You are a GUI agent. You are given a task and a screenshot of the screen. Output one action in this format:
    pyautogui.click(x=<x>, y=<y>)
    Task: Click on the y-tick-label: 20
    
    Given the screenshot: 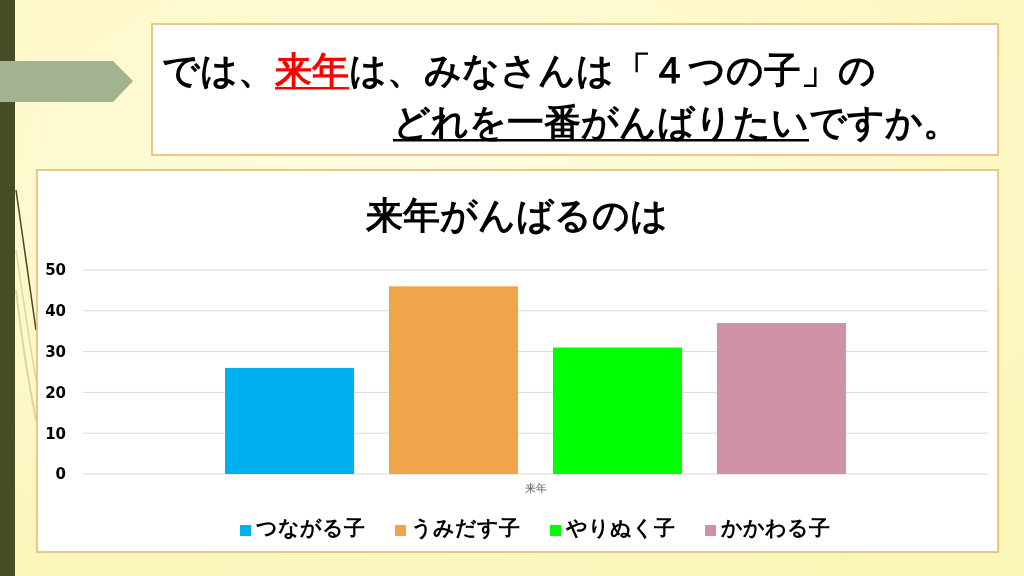 What is the action you would take?
    pyautogui.click(x=55, y=392)
    